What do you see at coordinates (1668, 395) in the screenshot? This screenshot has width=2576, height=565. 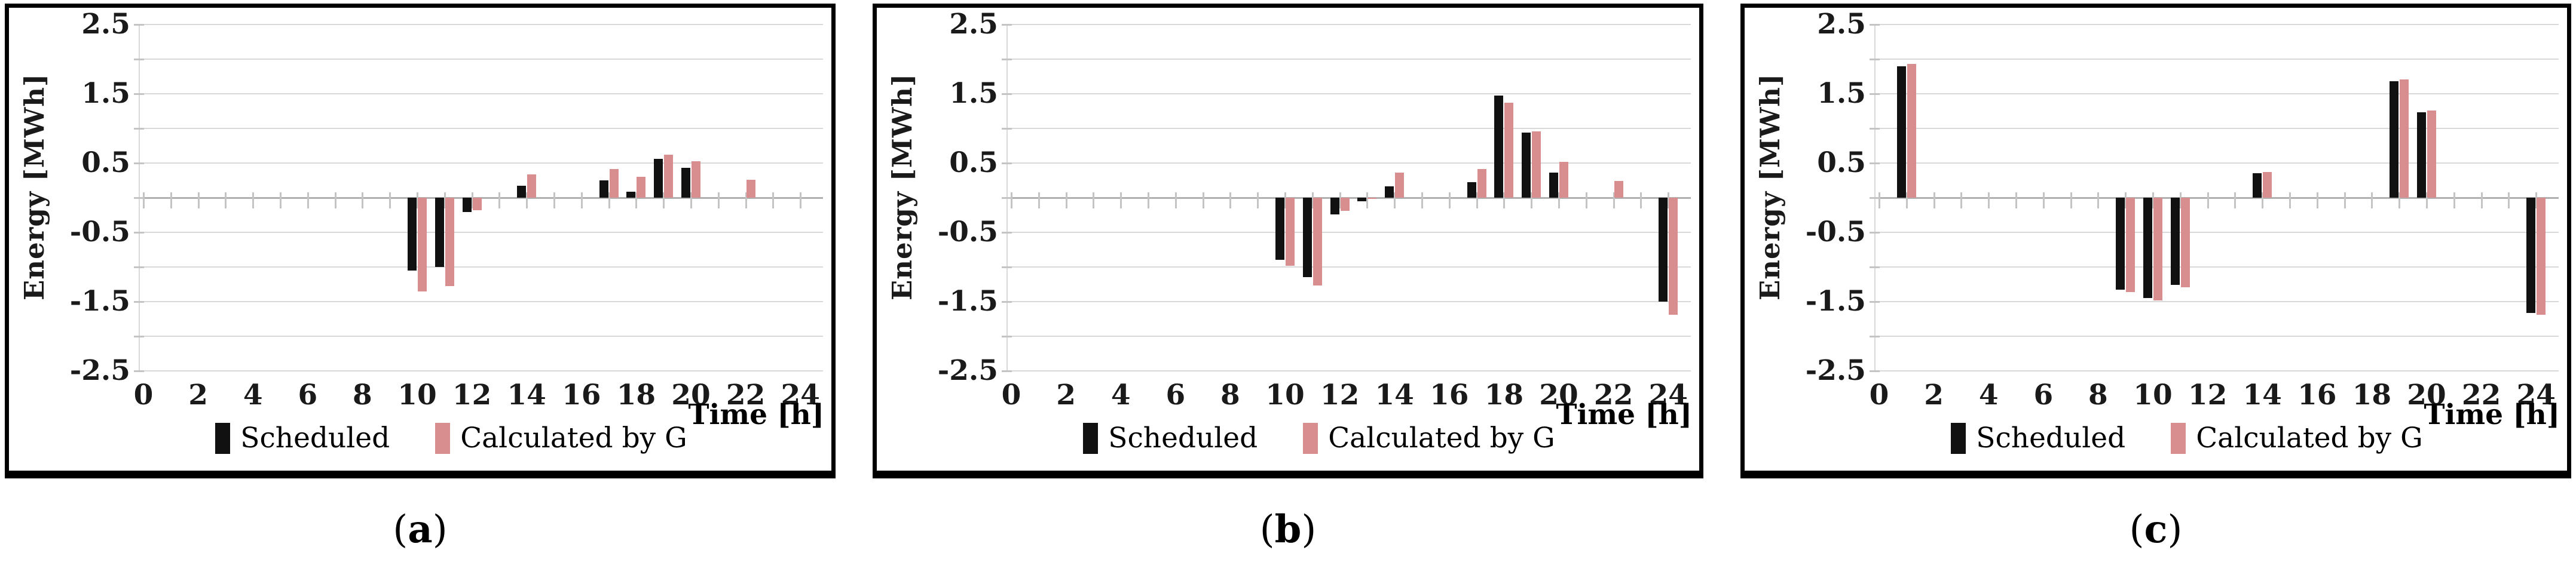 I see `x-tick-label: 24` at bounding box center [1668, 395].